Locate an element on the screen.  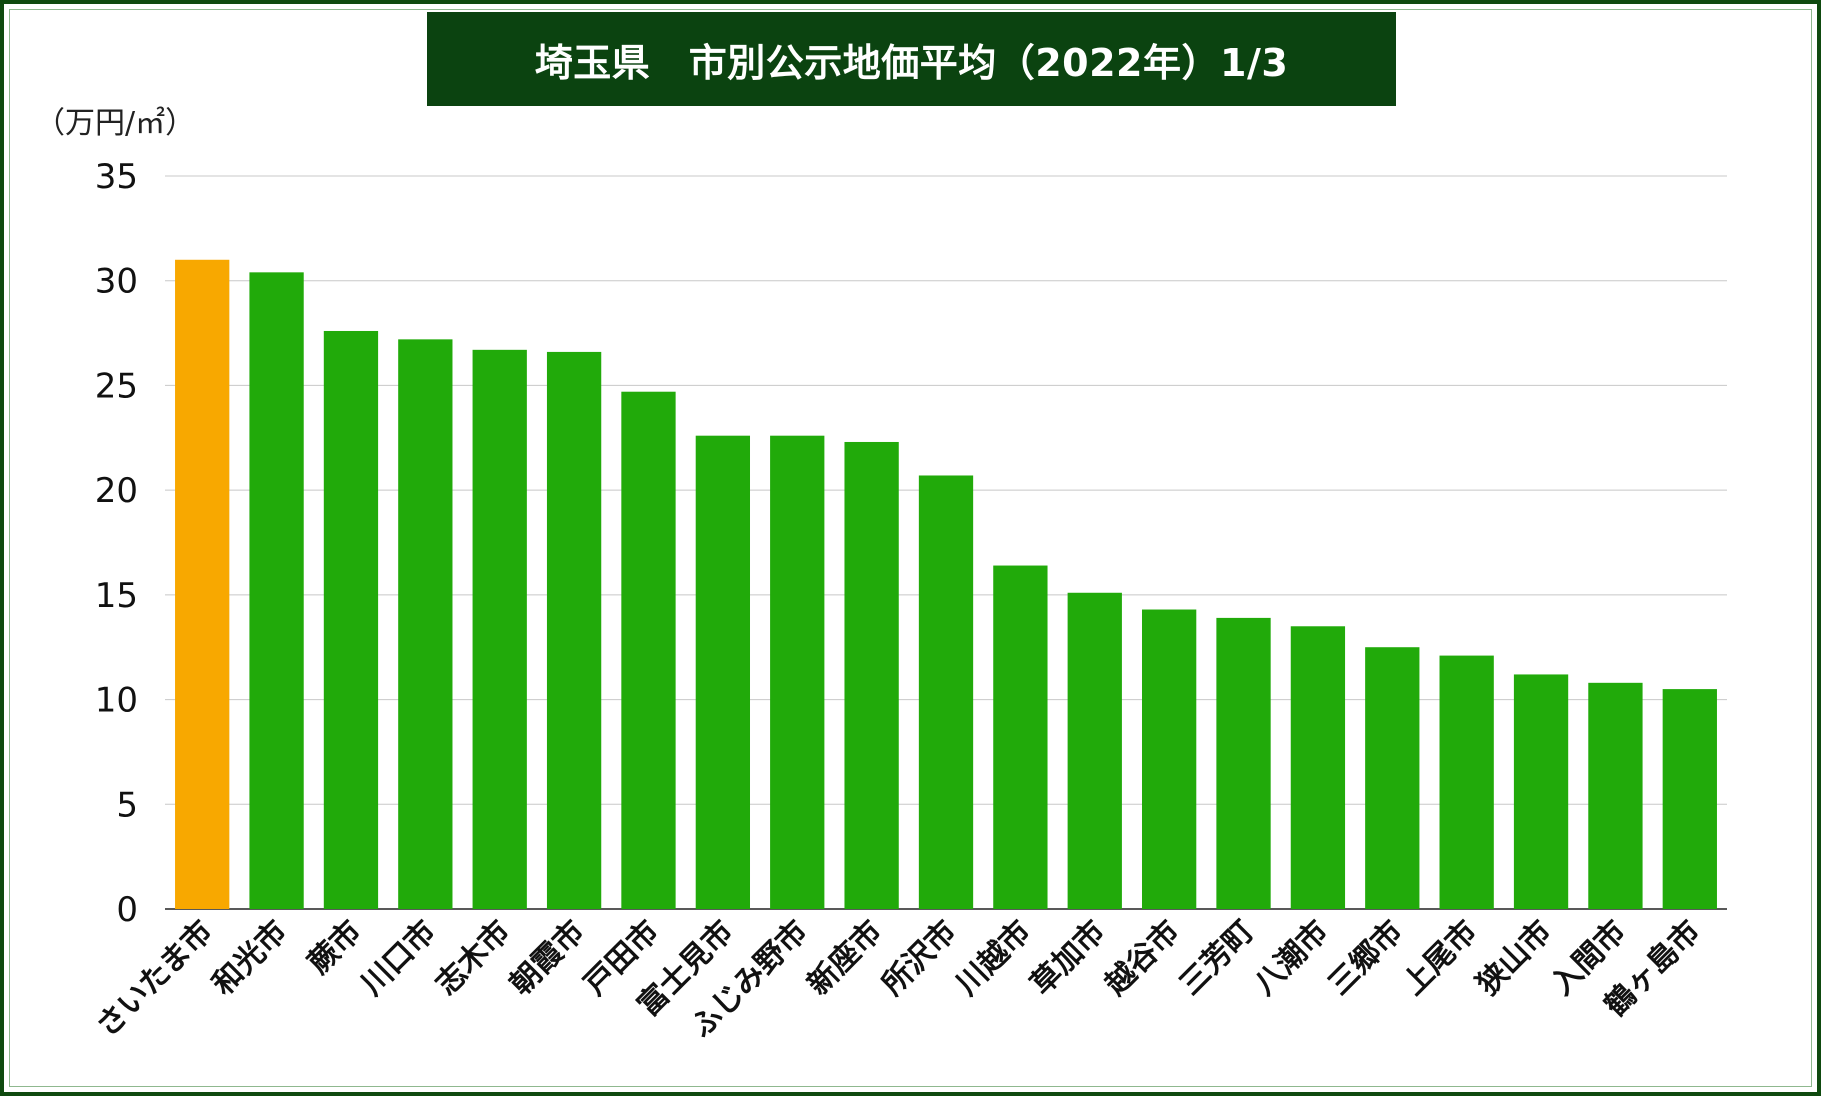
x-category-label: 朝霞市 is located at coordinates (547, 958).